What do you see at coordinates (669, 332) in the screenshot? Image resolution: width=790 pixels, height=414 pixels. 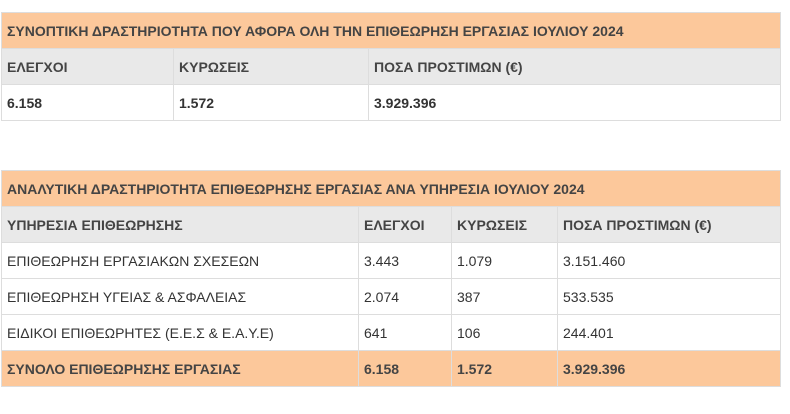 I see `fines-value: 244.401` at bounding box center [669, 332].